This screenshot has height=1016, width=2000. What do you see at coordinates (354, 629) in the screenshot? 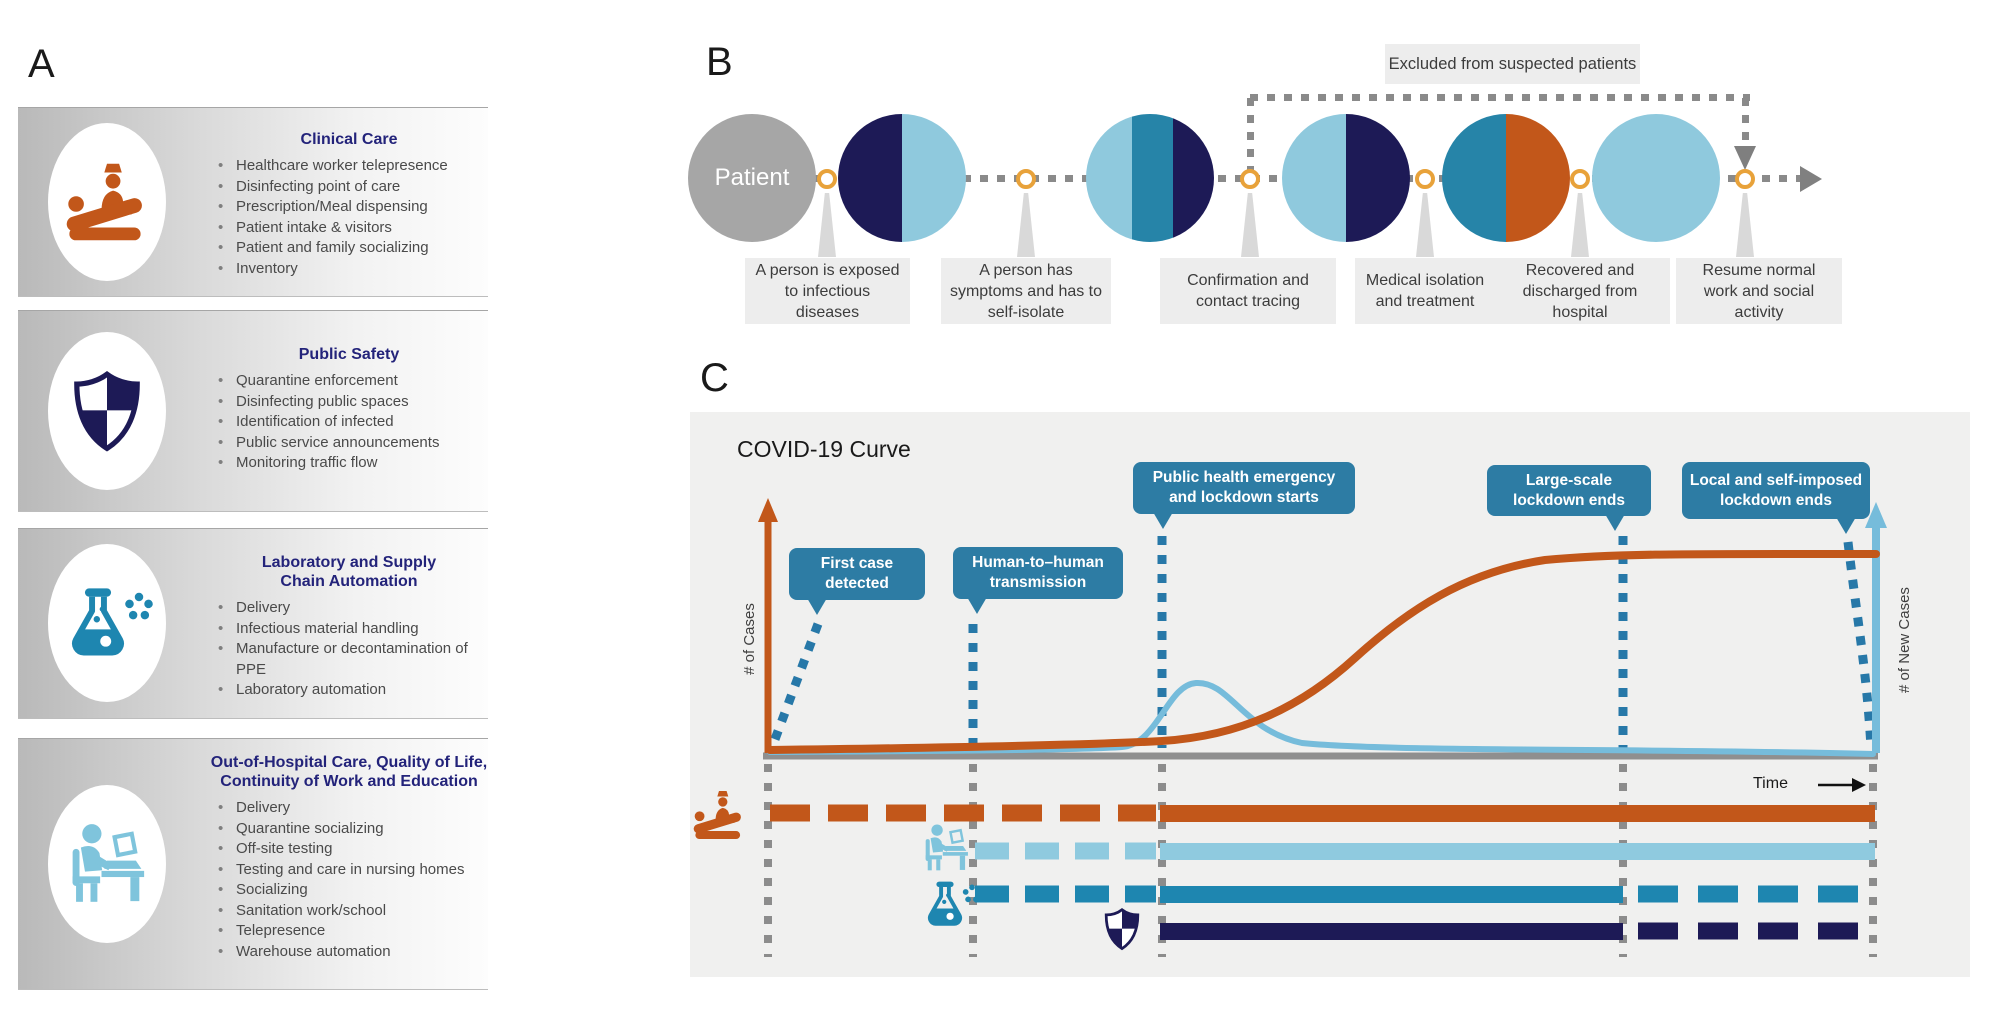
I see `list-item: Infectious material handling` at bounding box center [354, 629].